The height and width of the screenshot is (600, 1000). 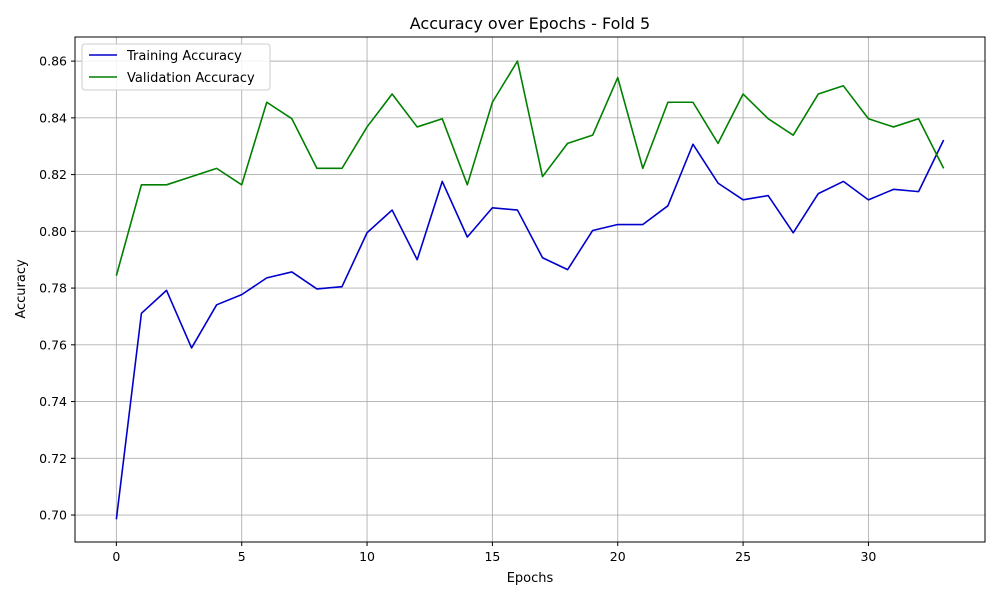 What do you see at coordinates (53, 61) in the screenshot?
I see `y-tick-label: 0.86` at bounding box center [53, 61].